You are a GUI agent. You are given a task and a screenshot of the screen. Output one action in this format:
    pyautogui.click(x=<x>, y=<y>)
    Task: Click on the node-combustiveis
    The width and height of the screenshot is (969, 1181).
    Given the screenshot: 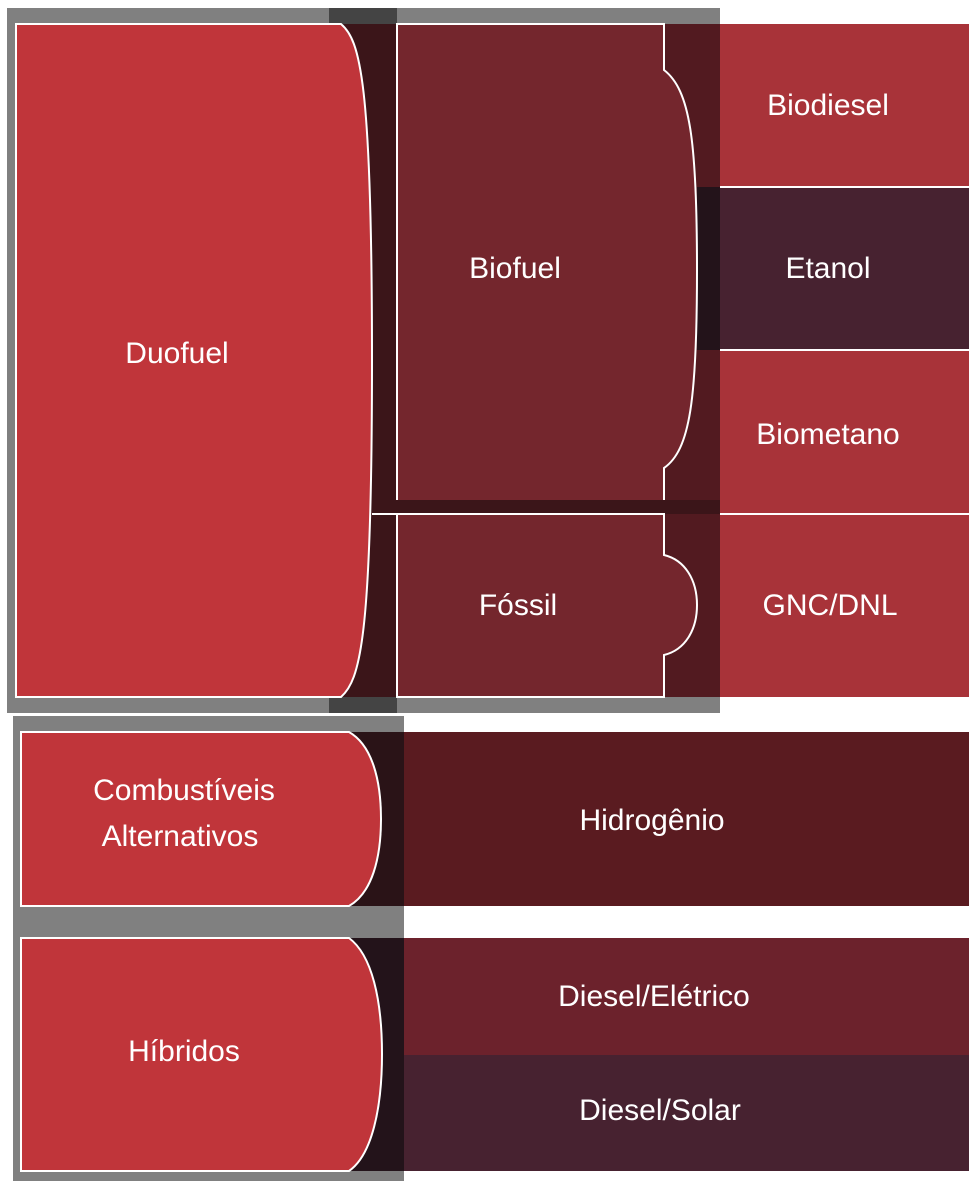 What is the action you would take?
    pyautogui.click(x=201, y=819)
    